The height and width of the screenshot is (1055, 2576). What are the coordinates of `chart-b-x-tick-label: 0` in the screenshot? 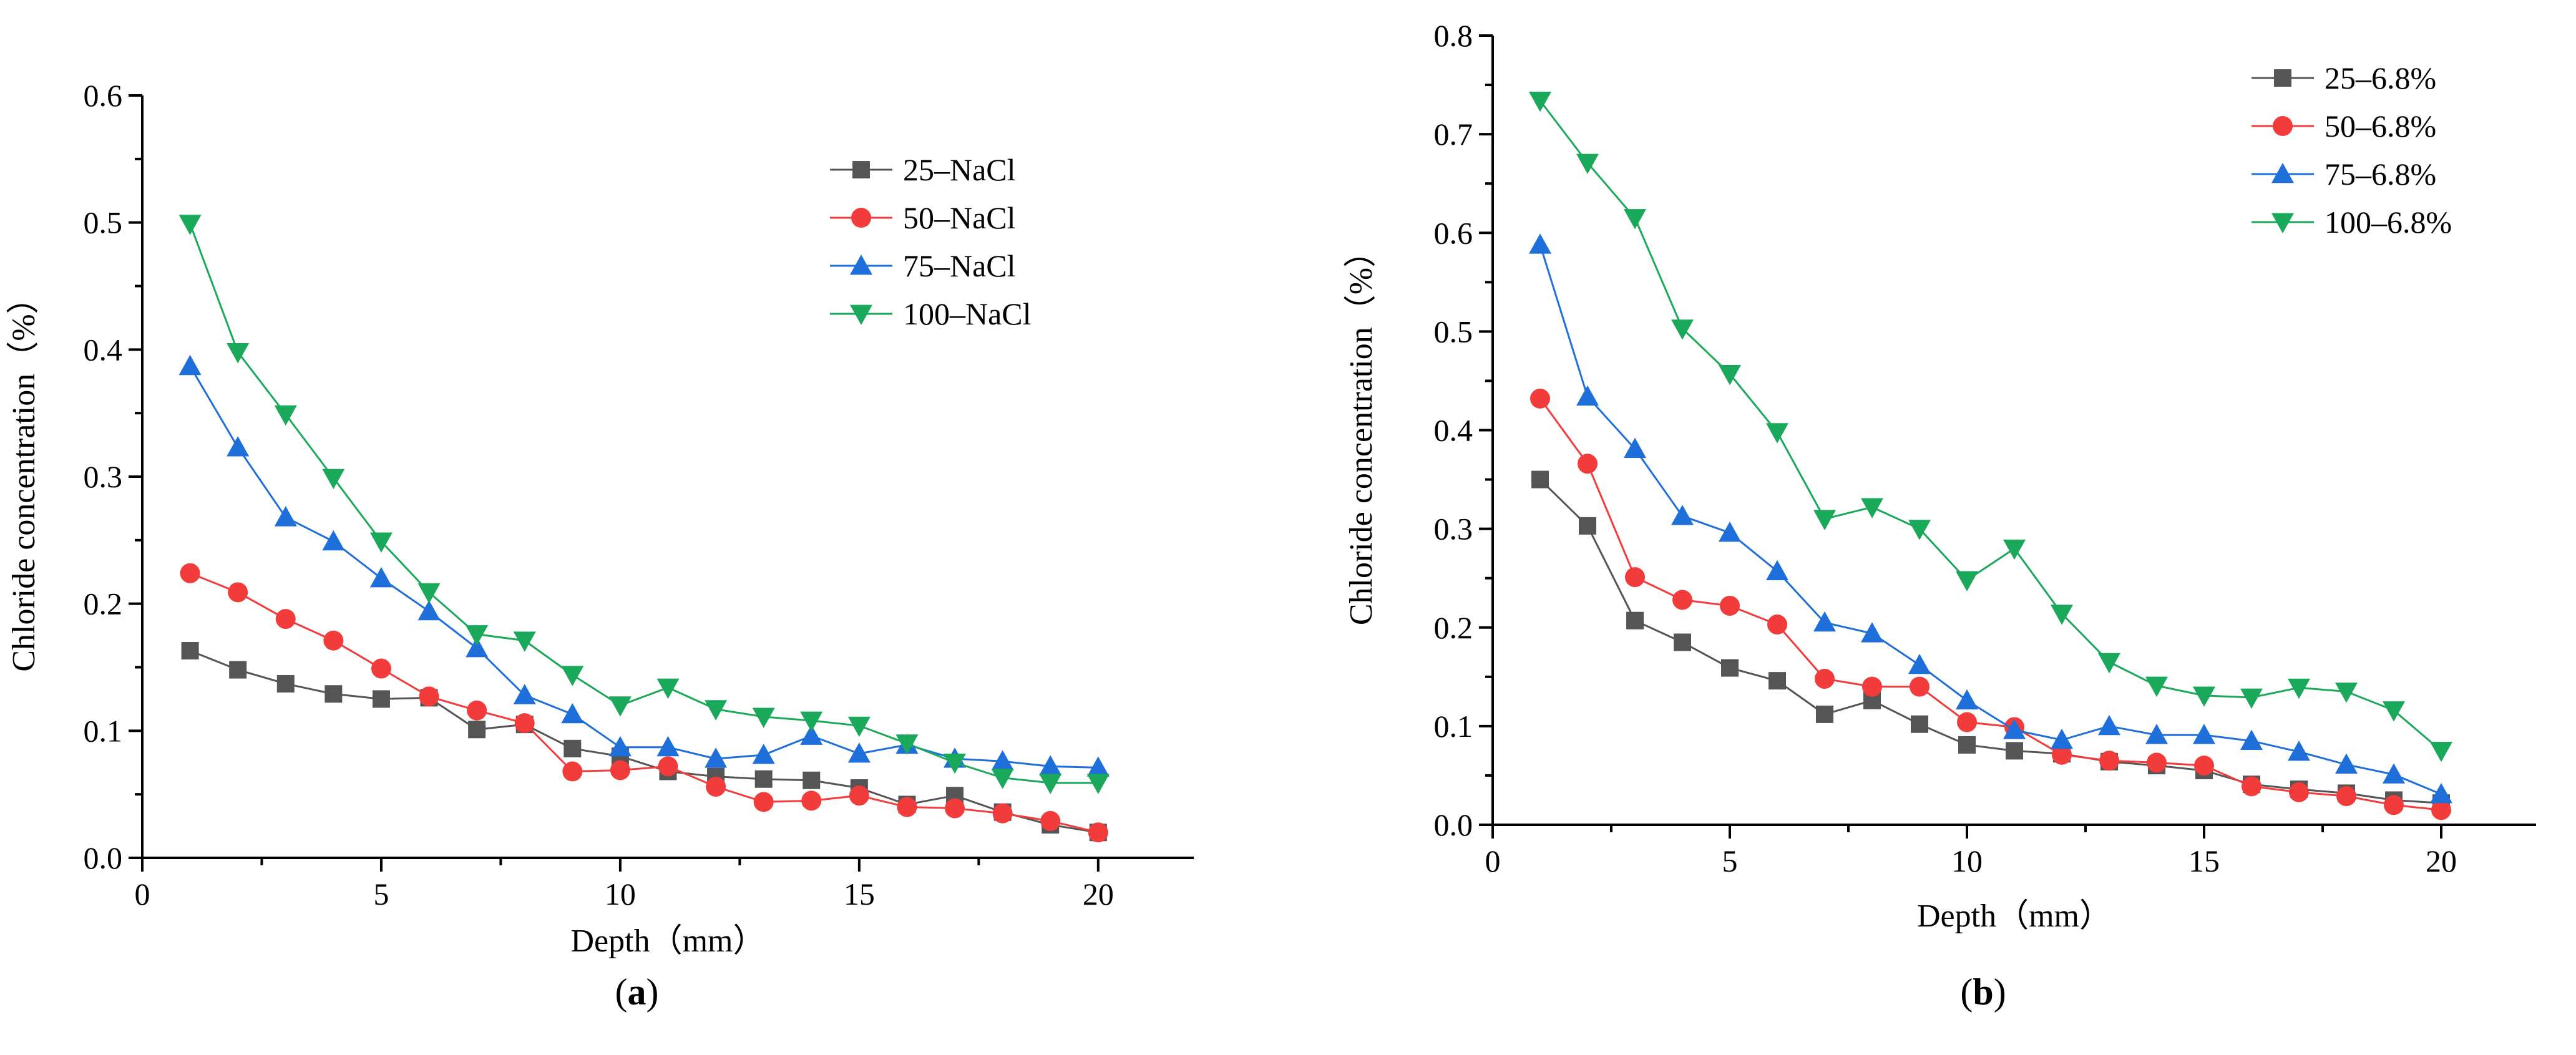 It's located at (1493, 861).